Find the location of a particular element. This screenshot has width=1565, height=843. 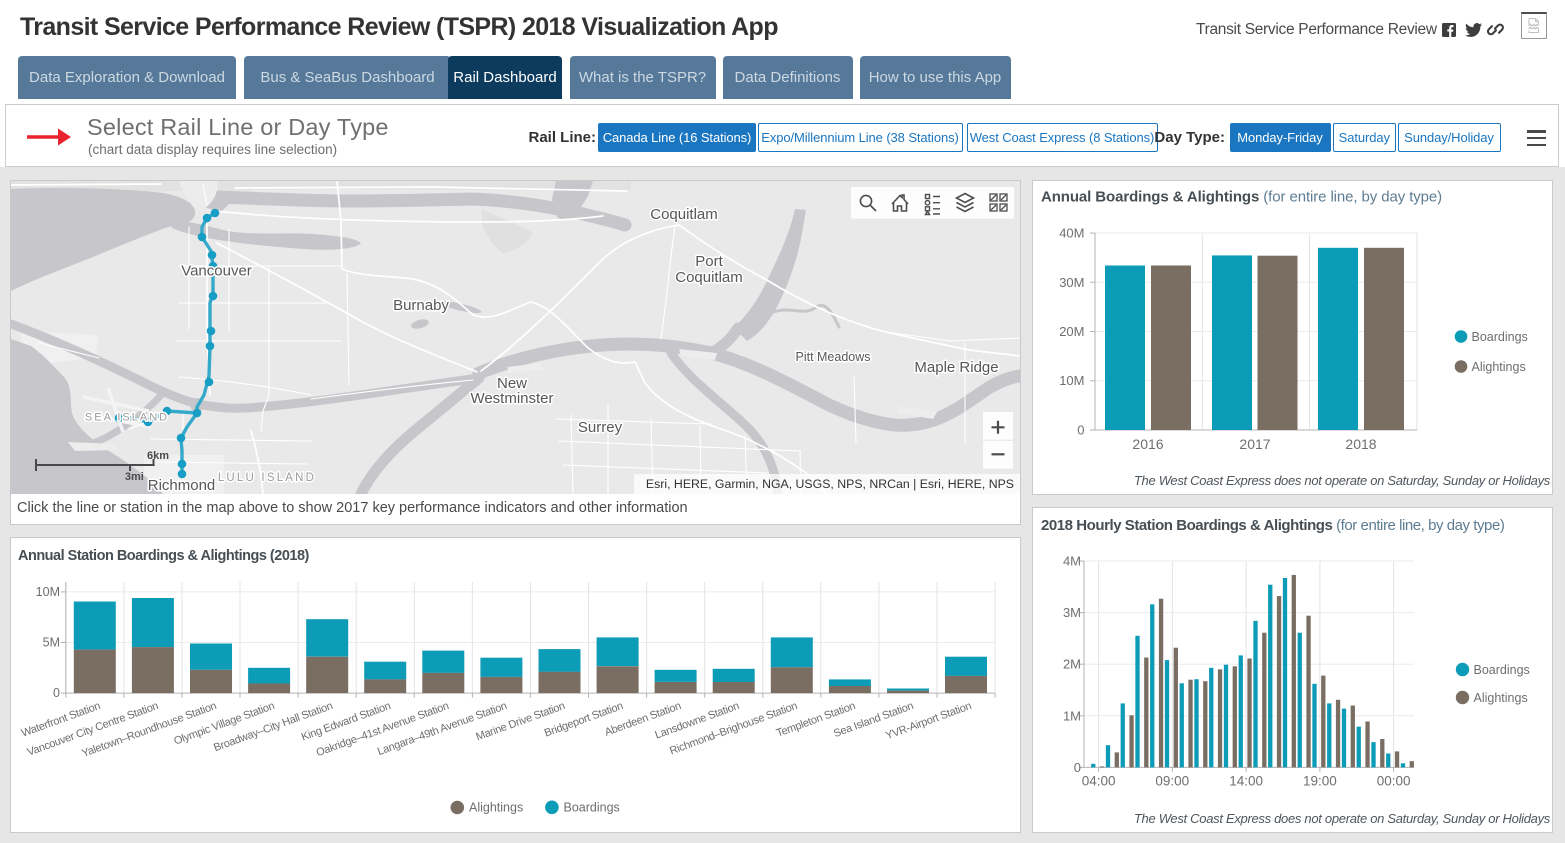

svg-text: 6km is located at coordinates (158, 456).